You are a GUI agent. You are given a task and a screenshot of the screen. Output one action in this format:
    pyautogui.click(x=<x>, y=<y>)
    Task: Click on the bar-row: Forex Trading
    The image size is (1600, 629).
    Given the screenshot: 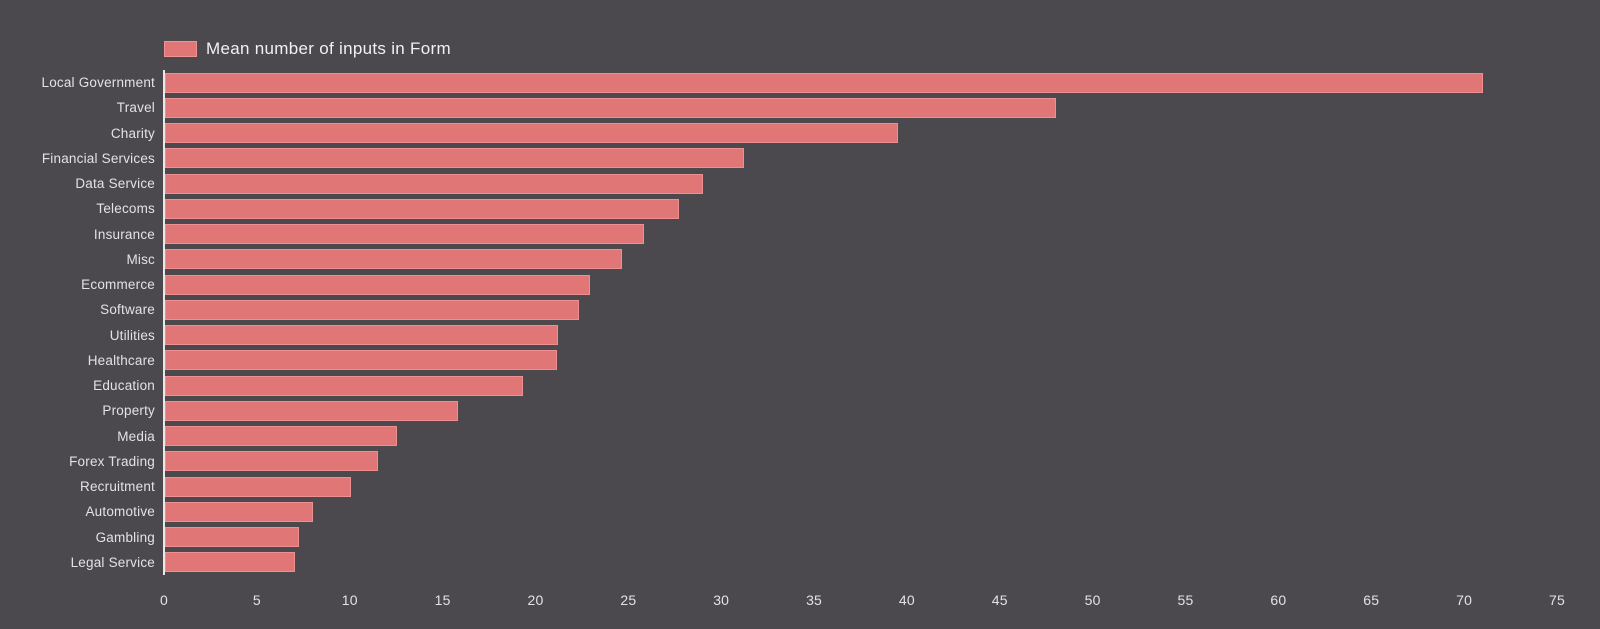 What is the action you would take?
    pyautogui.click(x=813, y=461)
    